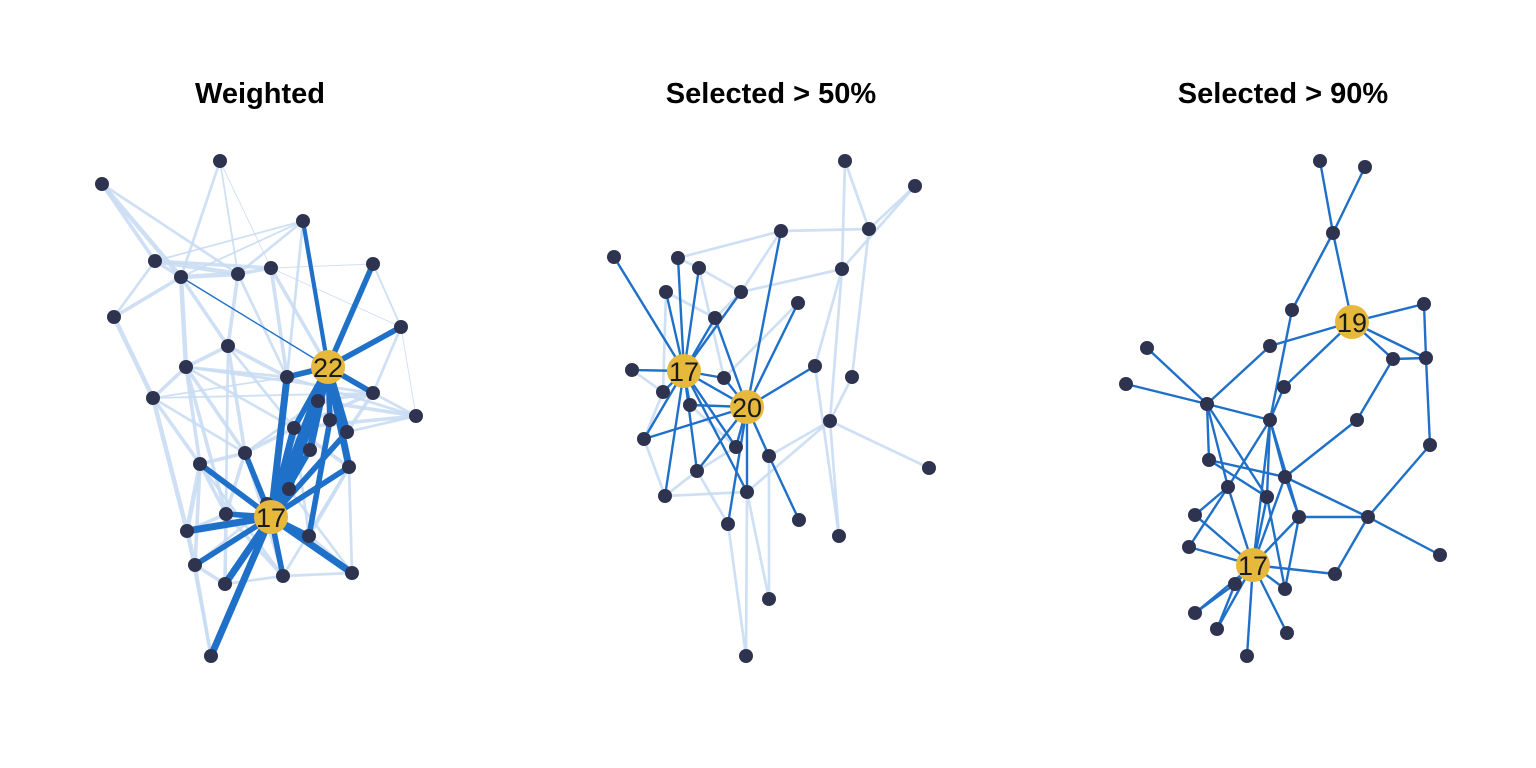 The height and width of the screenshot is (768, 1536). I want to click on hub-label-22: 22, so click(328, 368).